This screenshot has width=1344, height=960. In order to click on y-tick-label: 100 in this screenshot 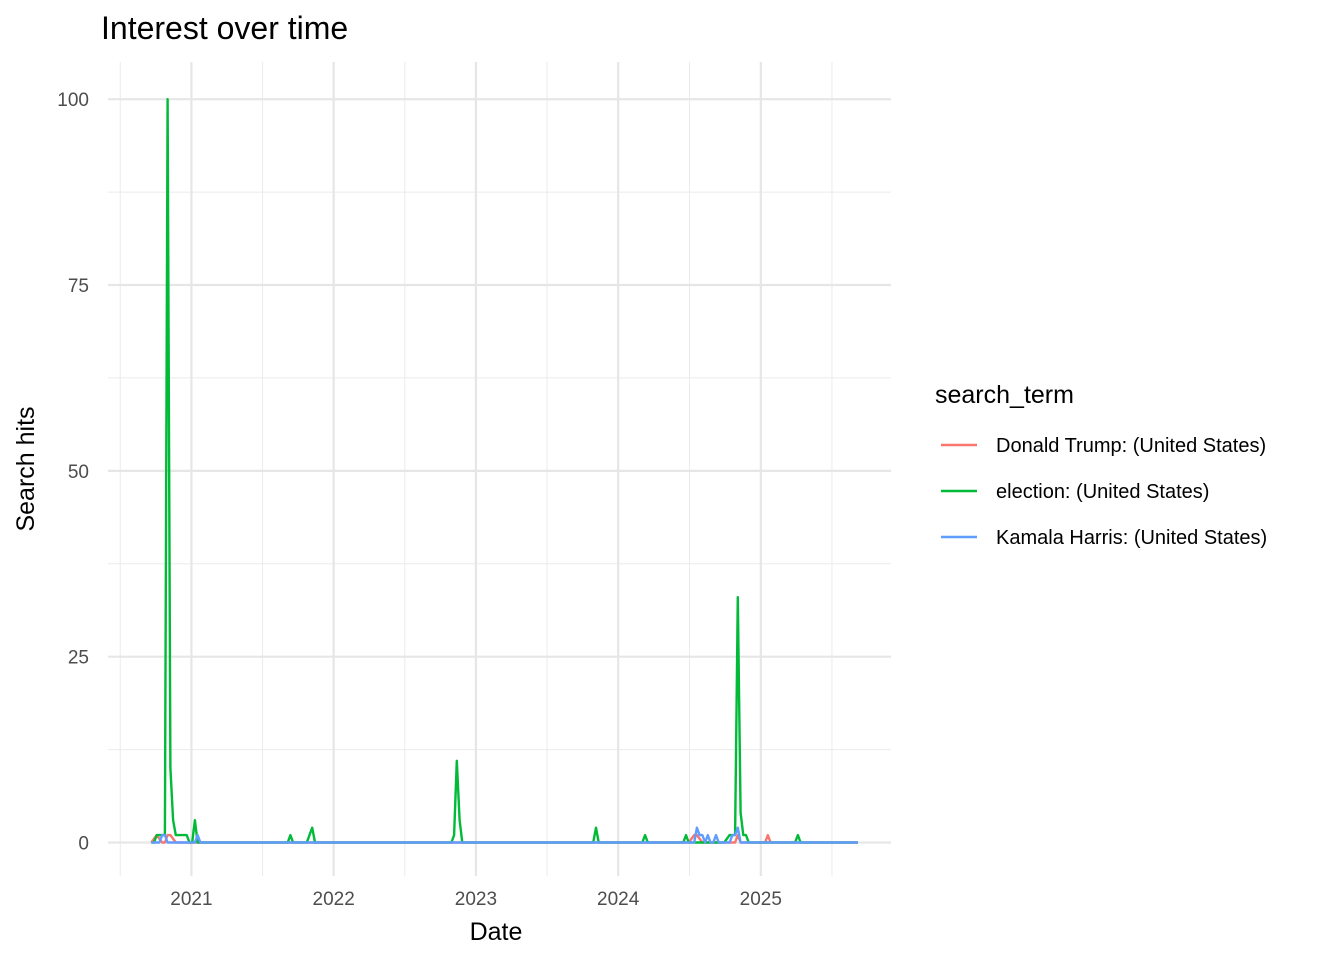, I will do `click(73, 100)`.